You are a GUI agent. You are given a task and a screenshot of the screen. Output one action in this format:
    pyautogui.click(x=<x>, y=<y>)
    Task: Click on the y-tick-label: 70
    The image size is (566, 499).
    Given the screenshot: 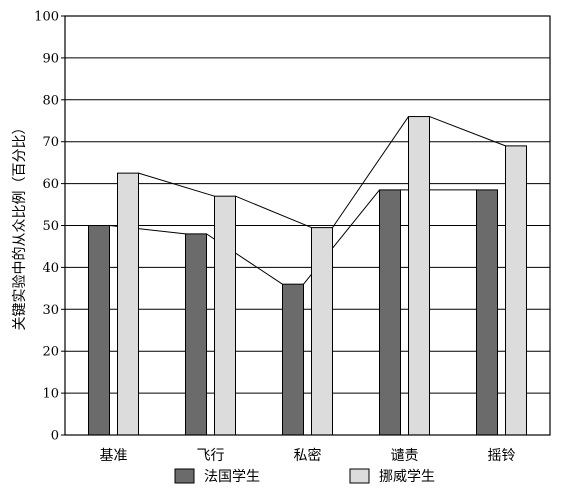 What is the action you would take?
    pyautogui.click(x=50, y=142)
    